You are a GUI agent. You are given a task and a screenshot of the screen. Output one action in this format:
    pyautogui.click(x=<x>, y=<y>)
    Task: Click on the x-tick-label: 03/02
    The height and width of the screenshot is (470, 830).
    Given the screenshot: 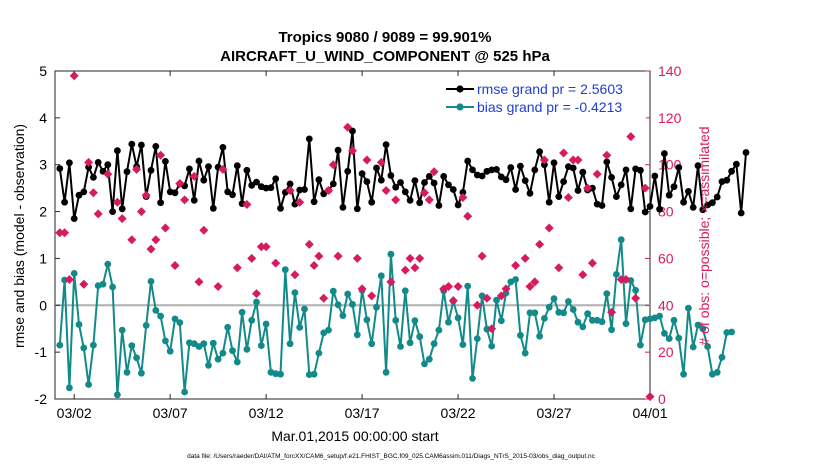 What is the action you would take?
    pyautogui.click(x=74, y=413)
    